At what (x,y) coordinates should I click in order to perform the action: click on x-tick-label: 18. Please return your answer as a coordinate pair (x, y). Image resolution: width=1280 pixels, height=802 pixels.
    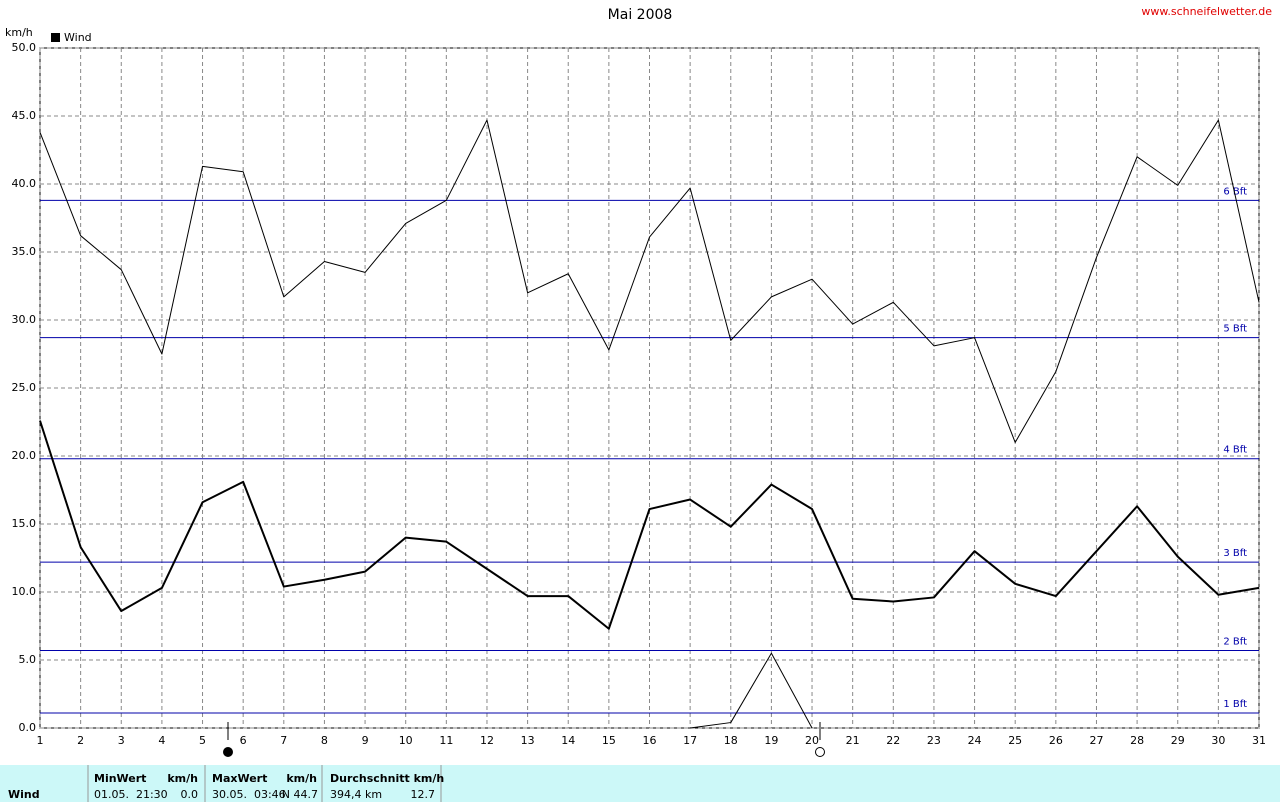
    Looking at the image, I should click on (731, 740).